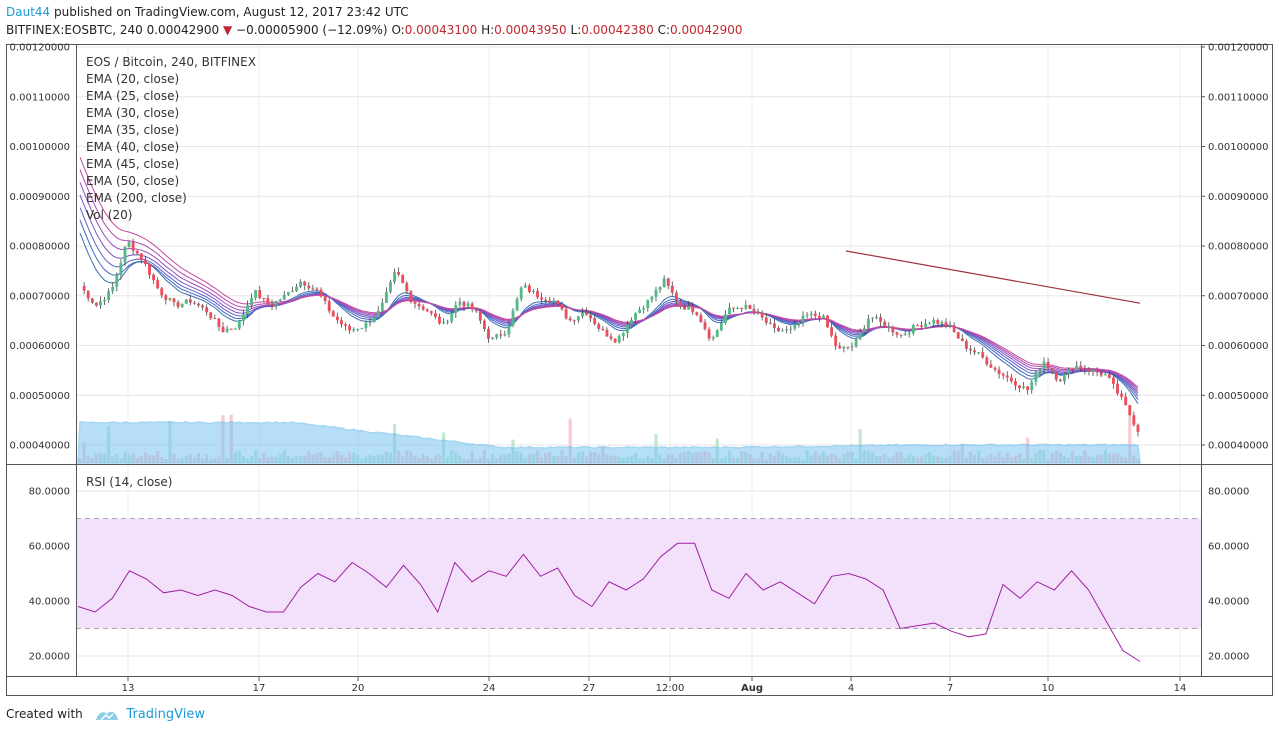 Image resolution: width=1279 pixels, height=733 pixels. What do you see at coordinates (44, 714) in the screenshot?
I see `created-with-label: Created with` at bounding box center [44, 714].